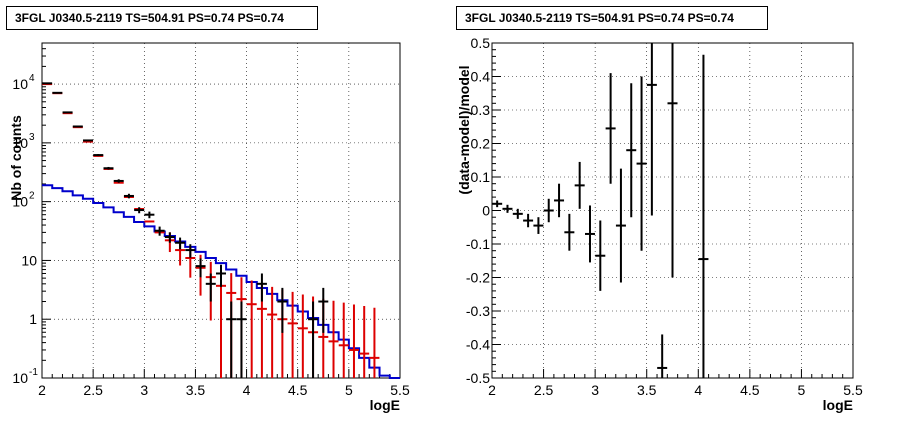 This screenshot has width=898, height=421. Describe the element at coordinates (32, 78) in the screenshot. I see `left-y-tick-exponent: 4` at that location.